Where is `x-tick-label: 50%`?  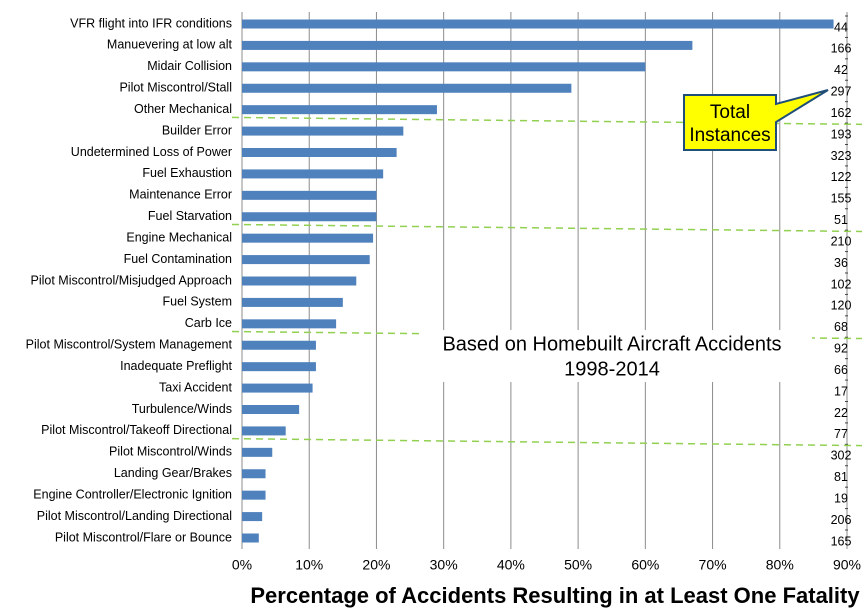
x-tick-label: 50% is located at coordinates (578, 565).